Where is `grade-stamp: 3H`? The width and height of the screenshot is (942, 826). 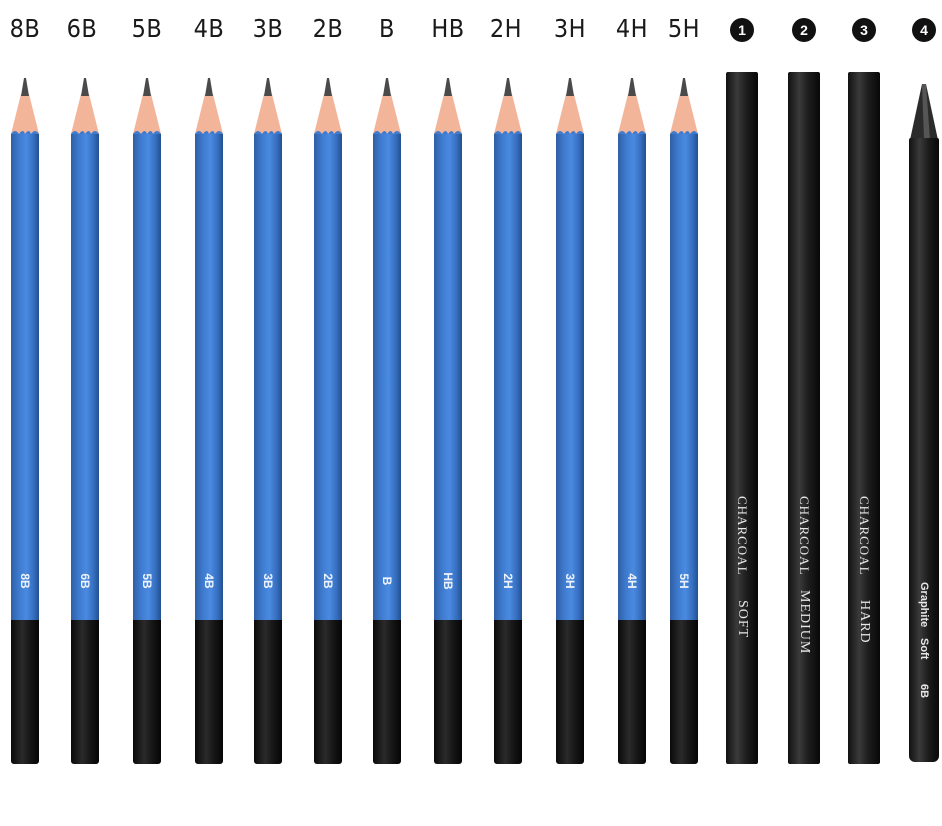 grade-stamp: 3H is located at coordinates (570, 581).